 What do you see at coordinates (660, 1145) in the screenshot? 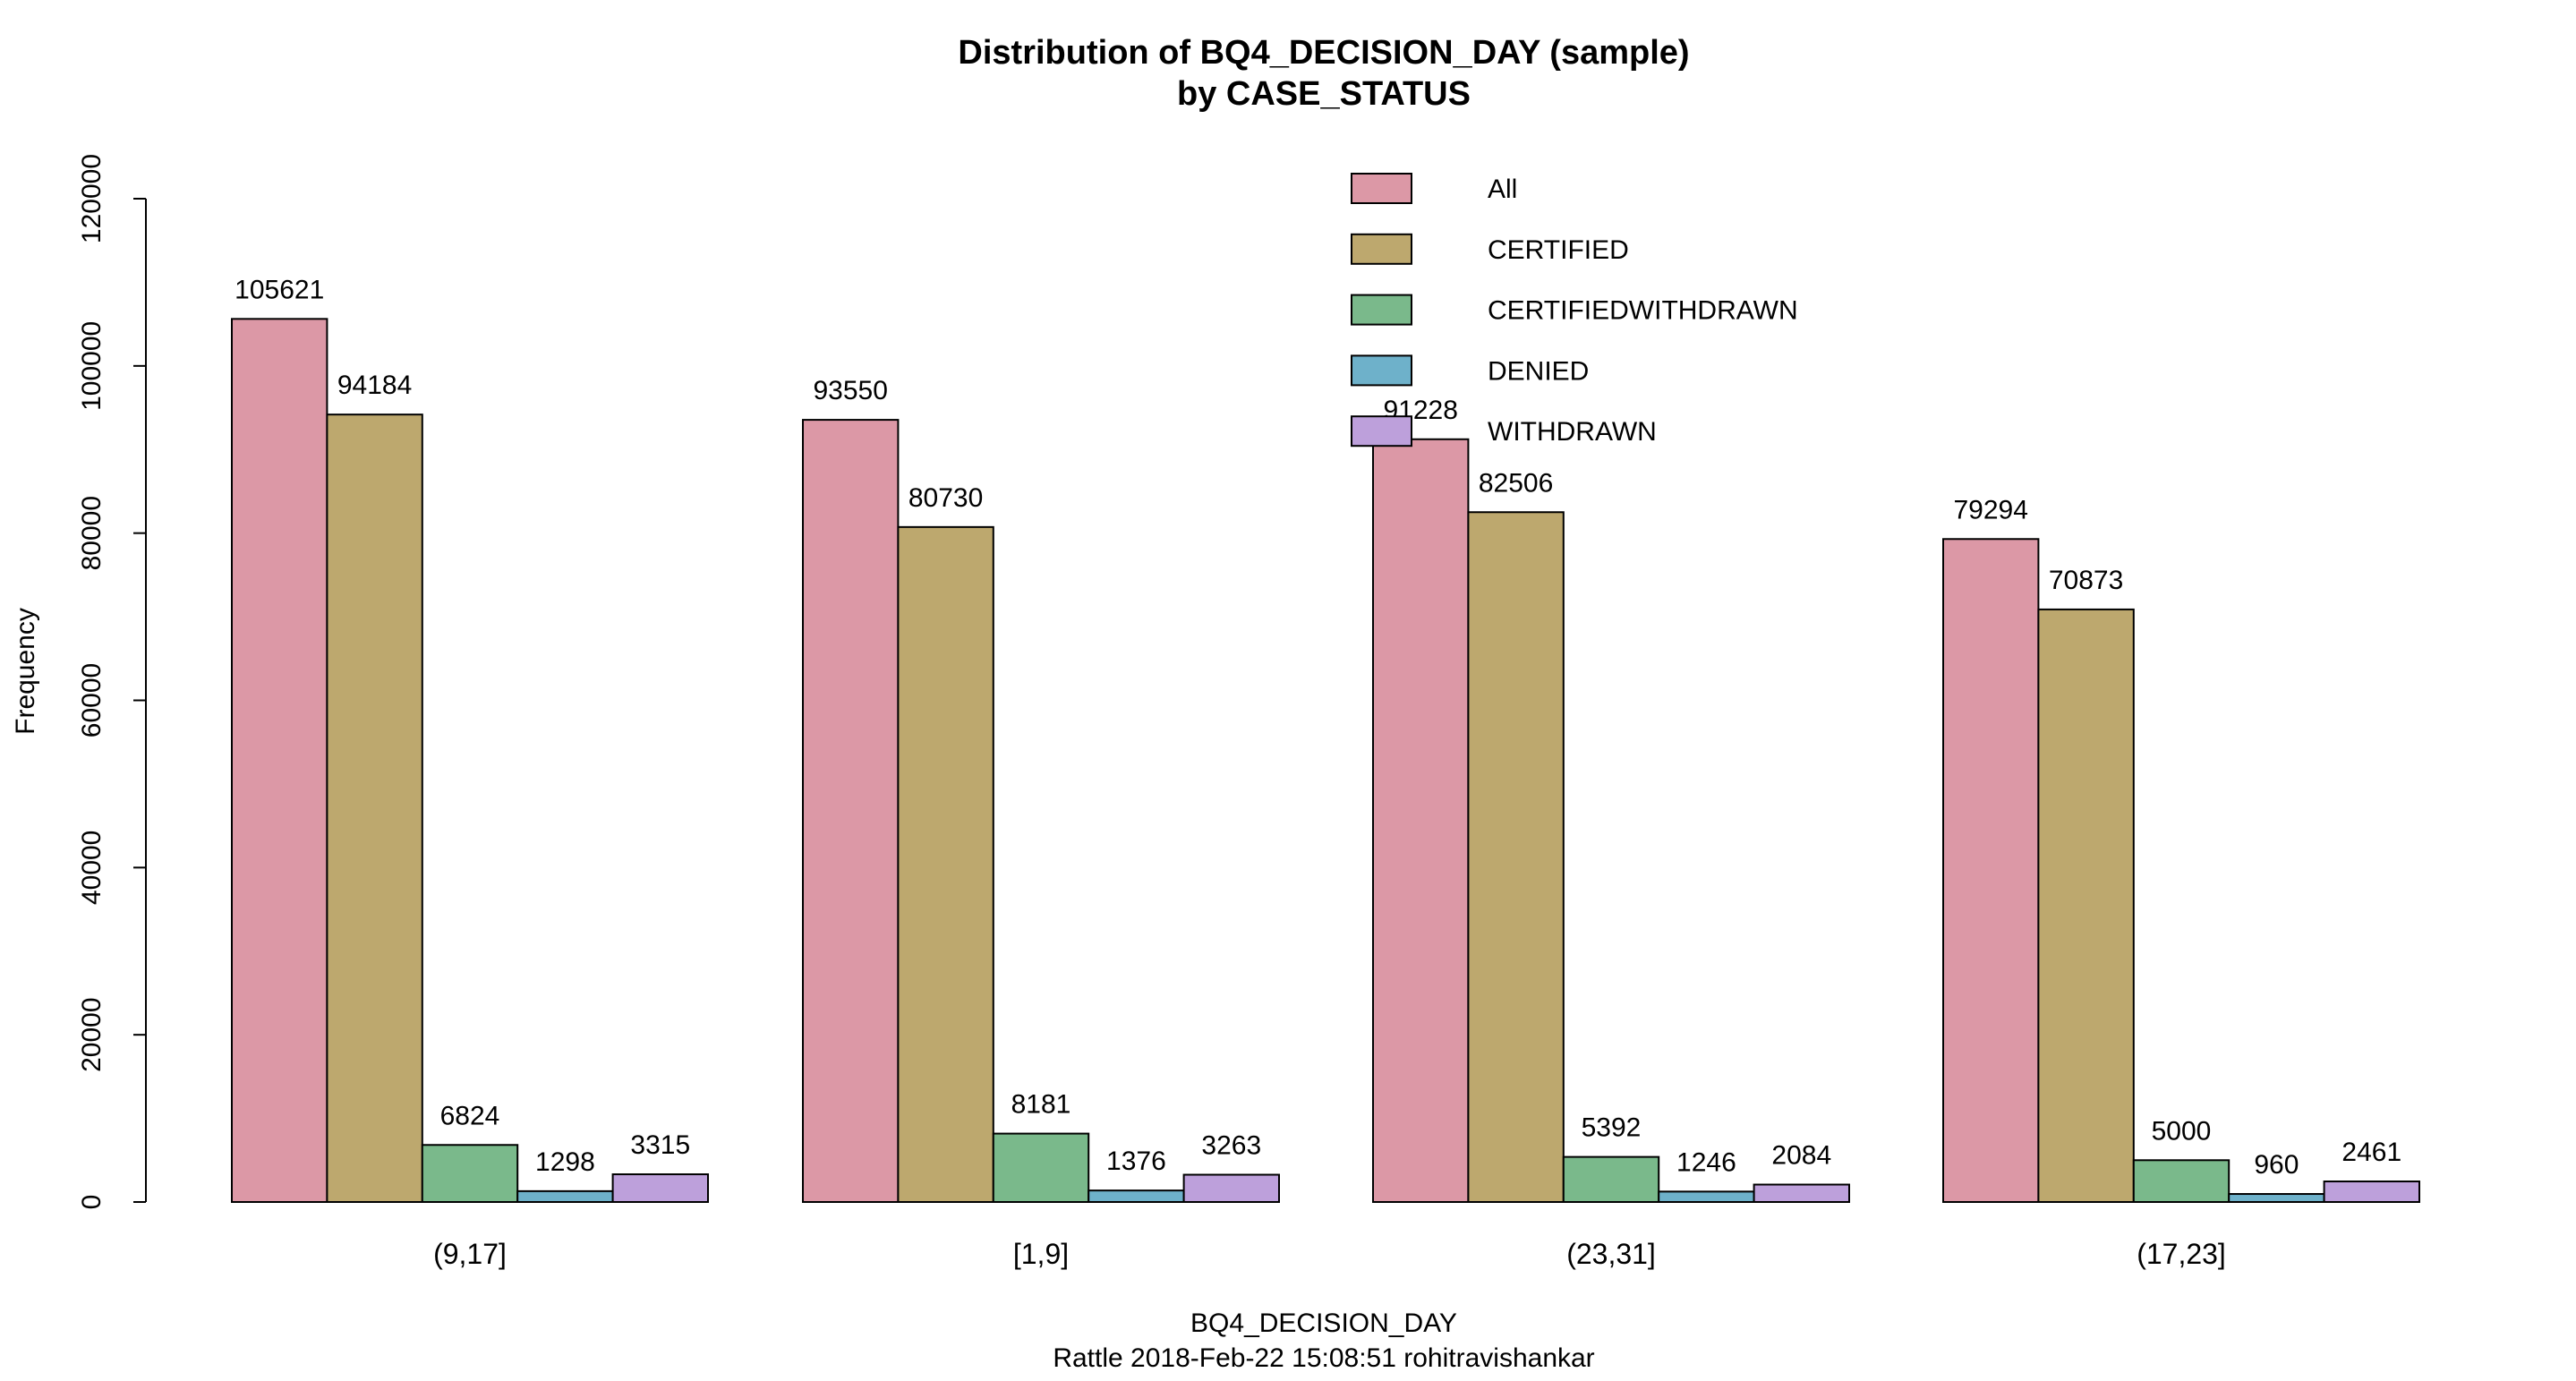
I see `data-label: 3315` at bounding box center [660, 1145].